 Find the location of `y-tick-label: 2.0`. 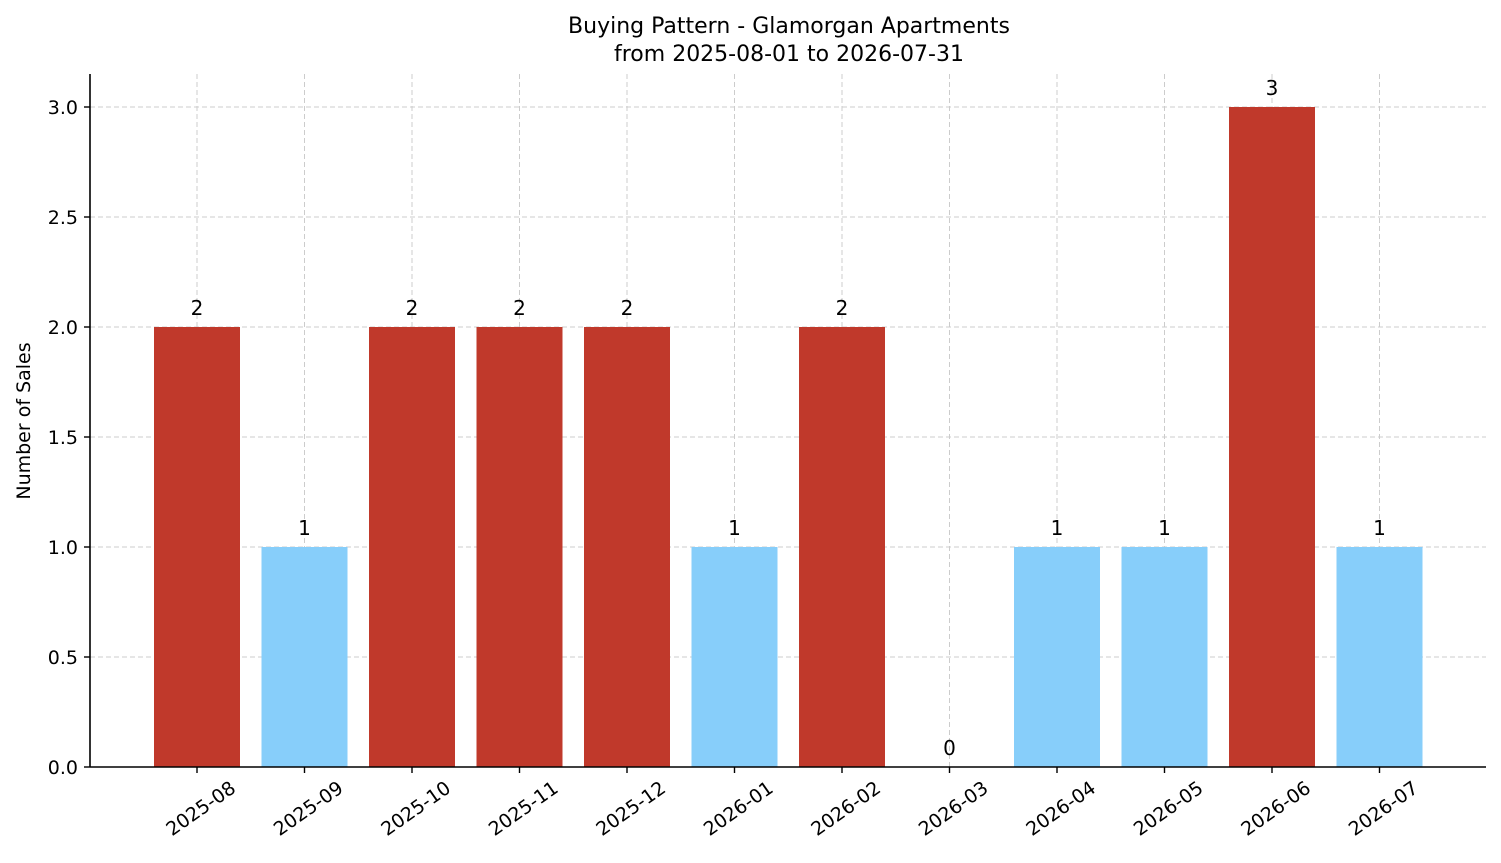

y-tick-label: 2.0 is located at coordinates (63, 328).